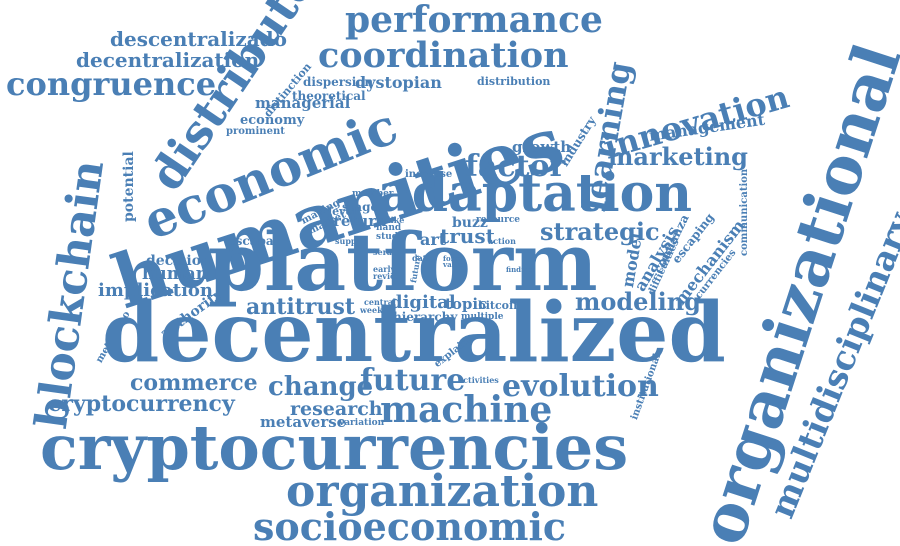 Image resolution: width=900 pixels, height=546 pixels. What do you see at coordinates (360, 207) in the screenshot?
I see `word-stage: stage` at bounding box center [360, 207].